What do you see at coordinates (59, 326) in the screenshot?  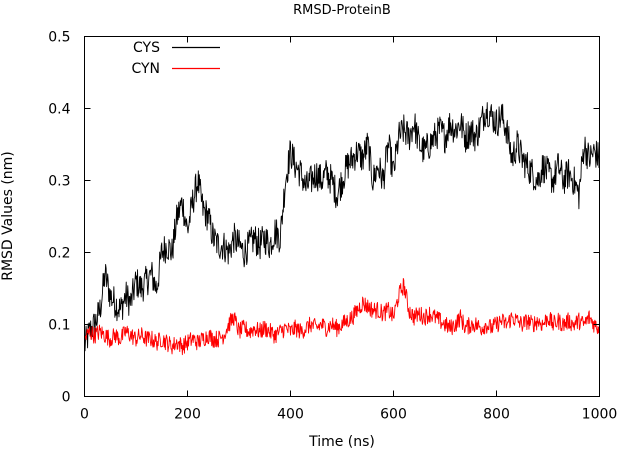 I see `y-tick-label: 0.1` at bounding box center [59, 326].